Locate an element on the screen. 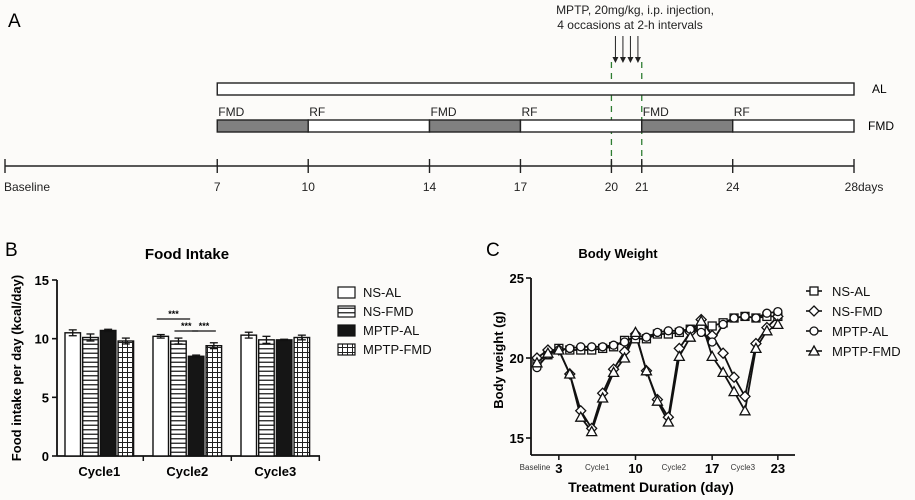  food-intake-y-tick-label: 0 is located at coordinates (45, 456).